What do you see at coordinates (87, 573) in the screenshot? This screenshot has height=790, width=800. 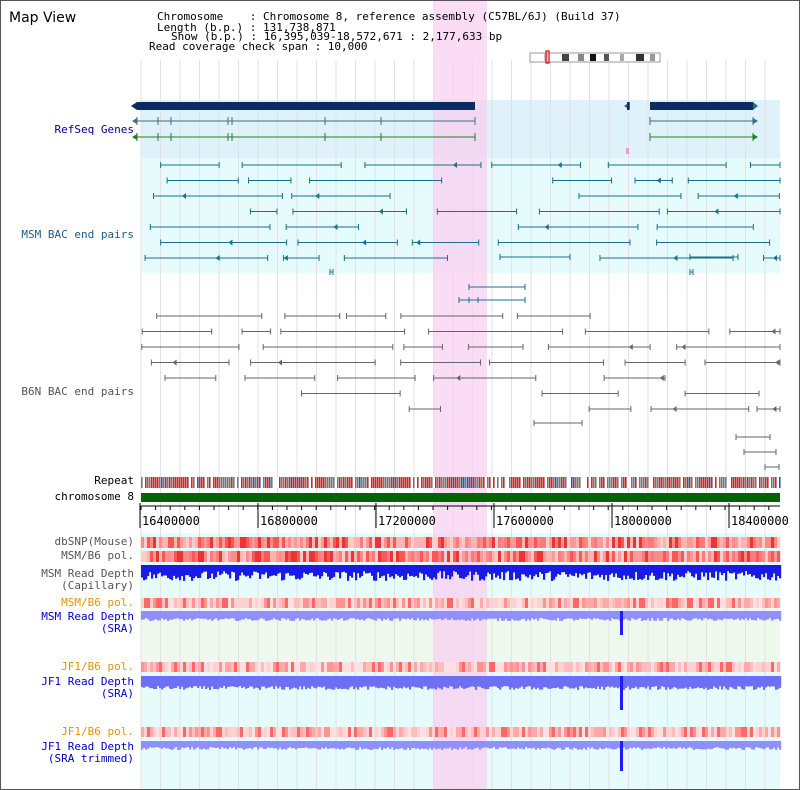 I see `track-label-msm-read-cap: MSM Read Depth` at bounding box center [87, 573].